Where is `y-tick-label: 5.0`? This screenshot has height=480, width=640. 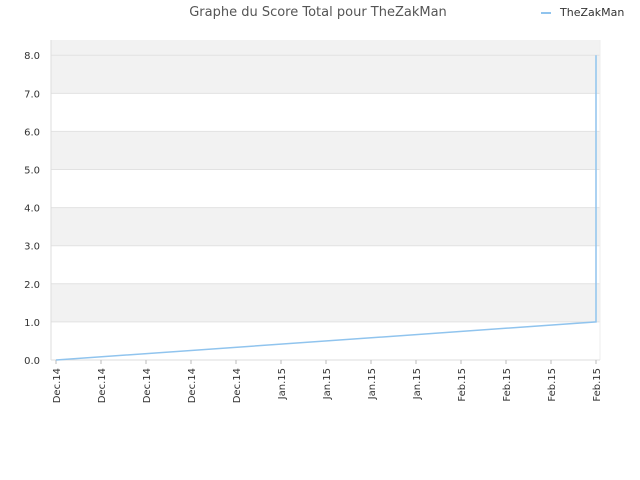
y-tick-label: 5.0 is located at coordinates (32, 171).